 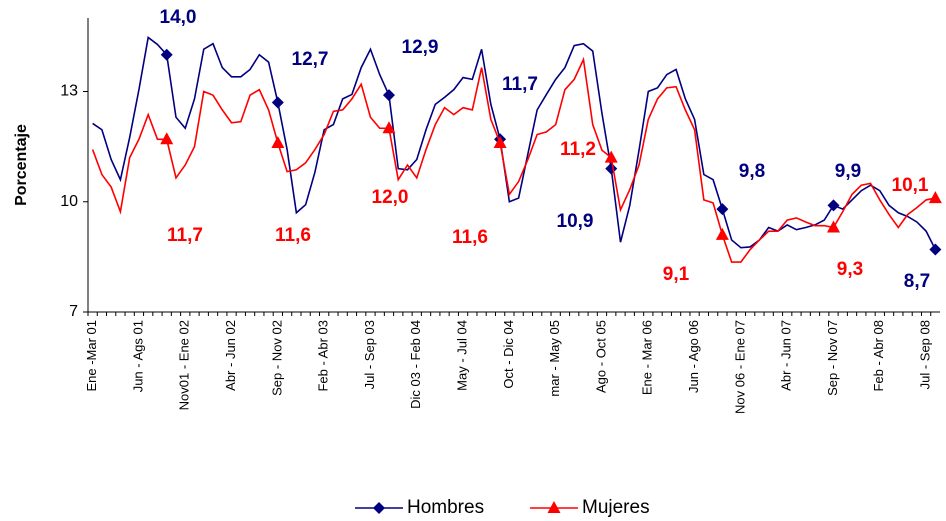 What do you see at coordinates (73, 311) in the screenshot?
I see `y-tick-label: 7` at bounding box center [73, 311].